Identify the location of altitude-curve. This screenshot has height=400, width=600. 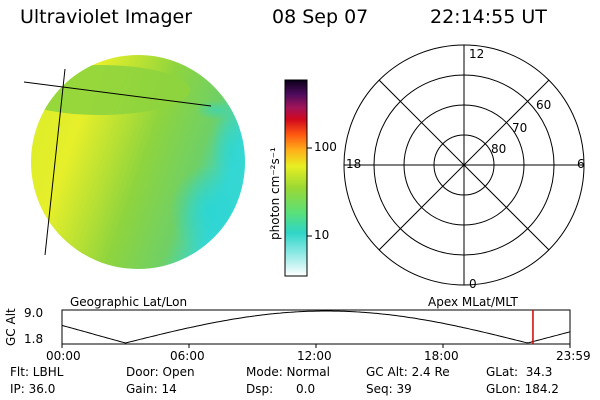
(316, 327).